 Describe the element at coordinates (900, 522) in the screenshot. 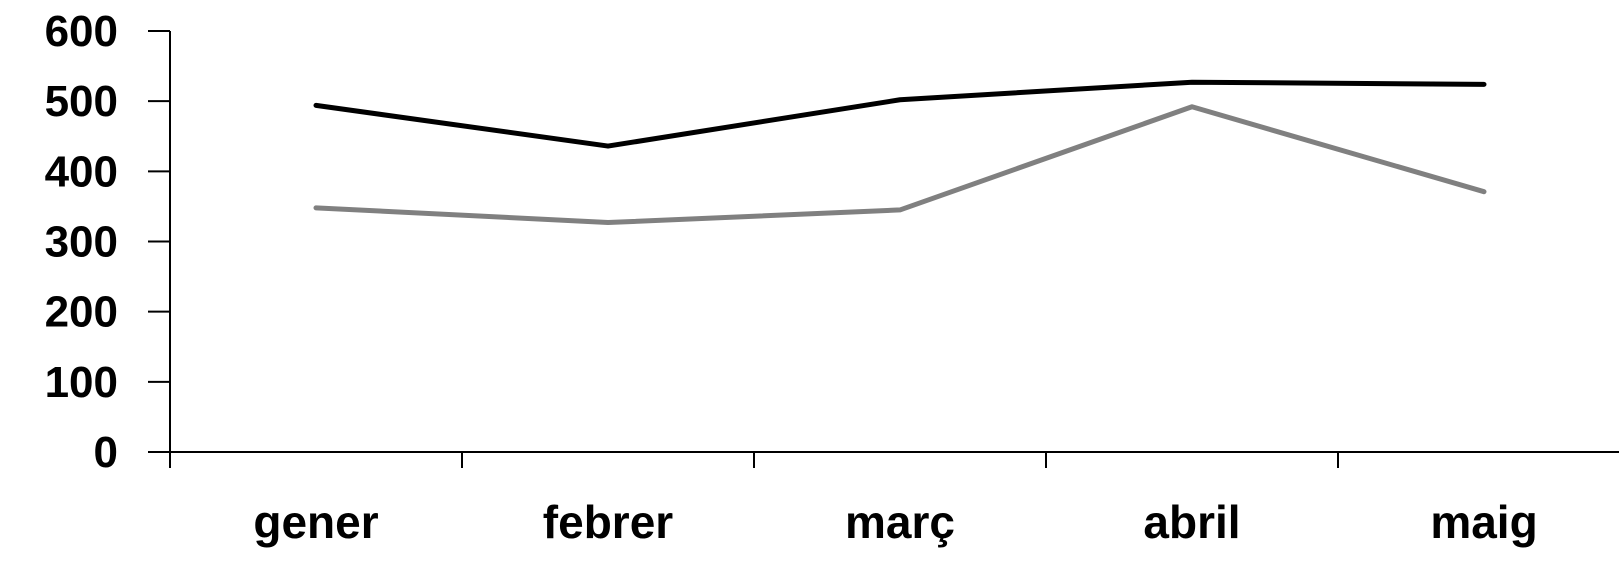

I see `x-tick-label: març` at that location.